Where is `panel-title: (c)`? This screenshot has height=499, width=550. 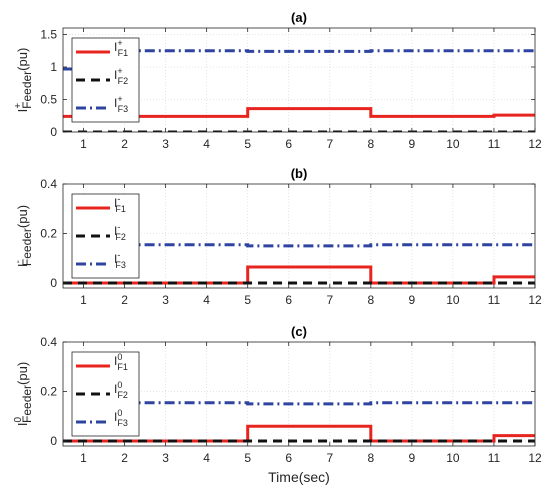 panel-title: (c) is located at coordinates (299, 331).